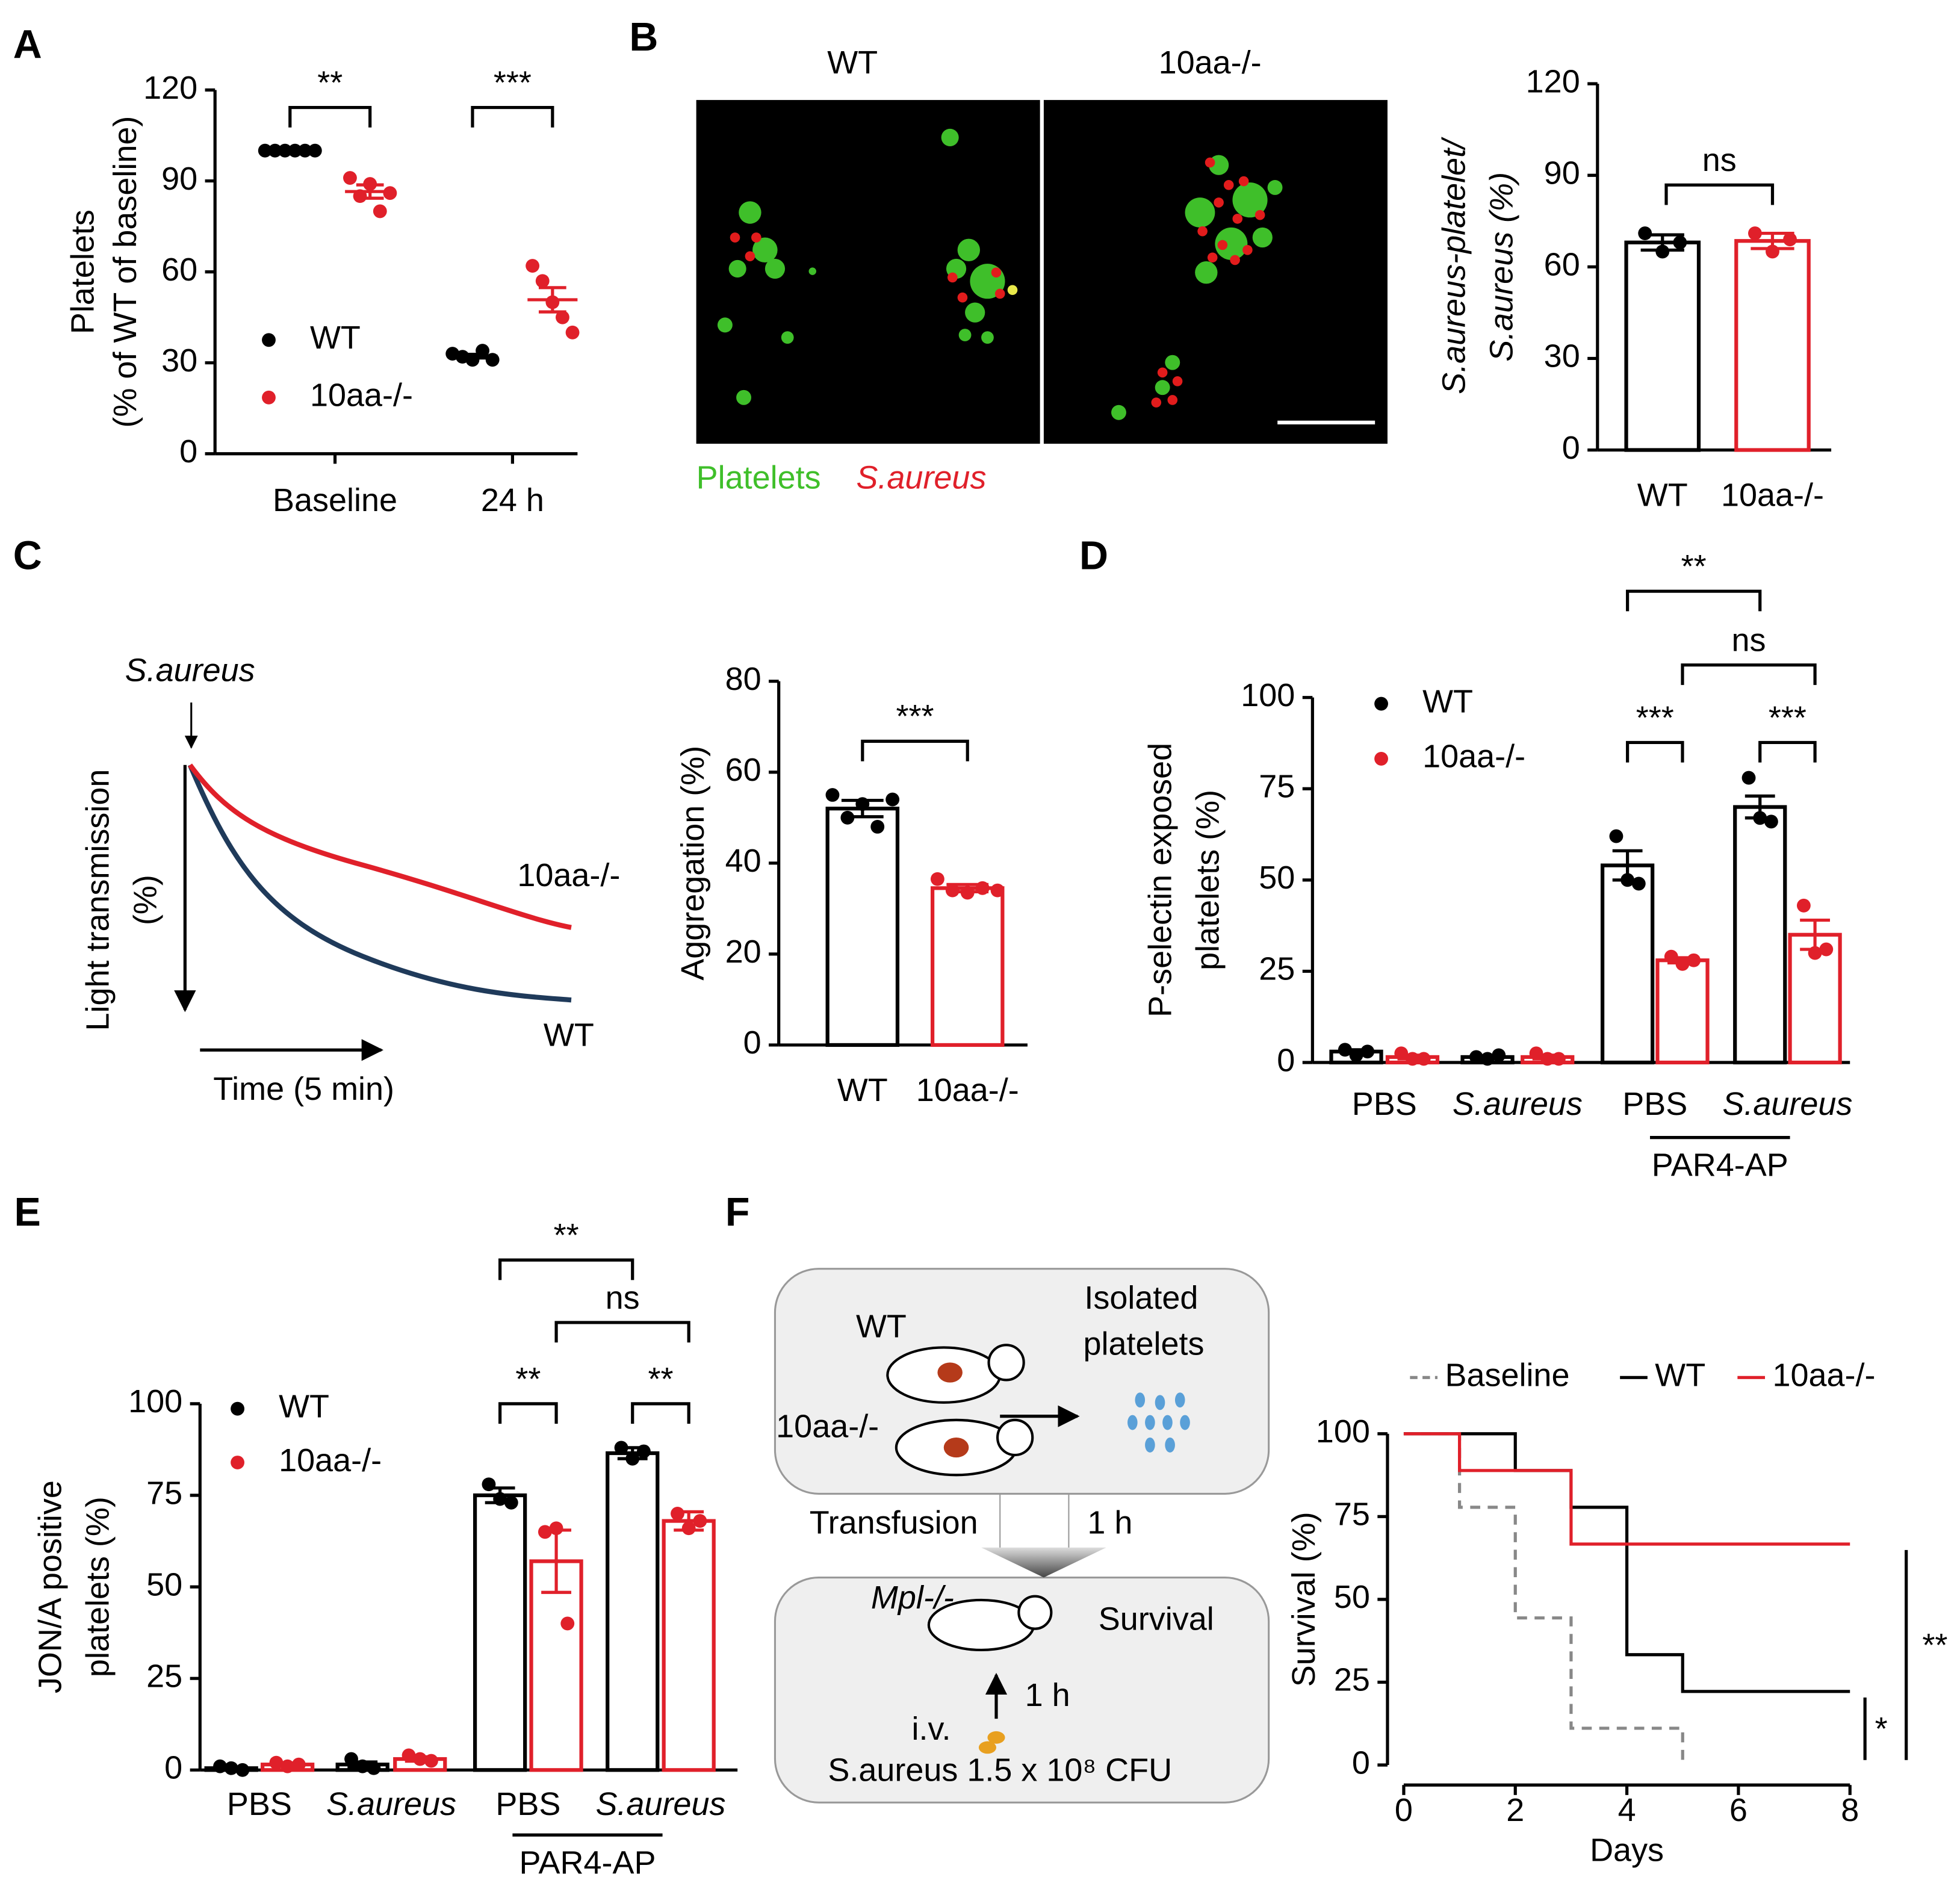 Image resolution: width=1960 pixels, height=1886 pixels. What do you see at coordinates (28, 556) in the screenshot?
I see `panel-label: C` at bounding box center [28, 556].